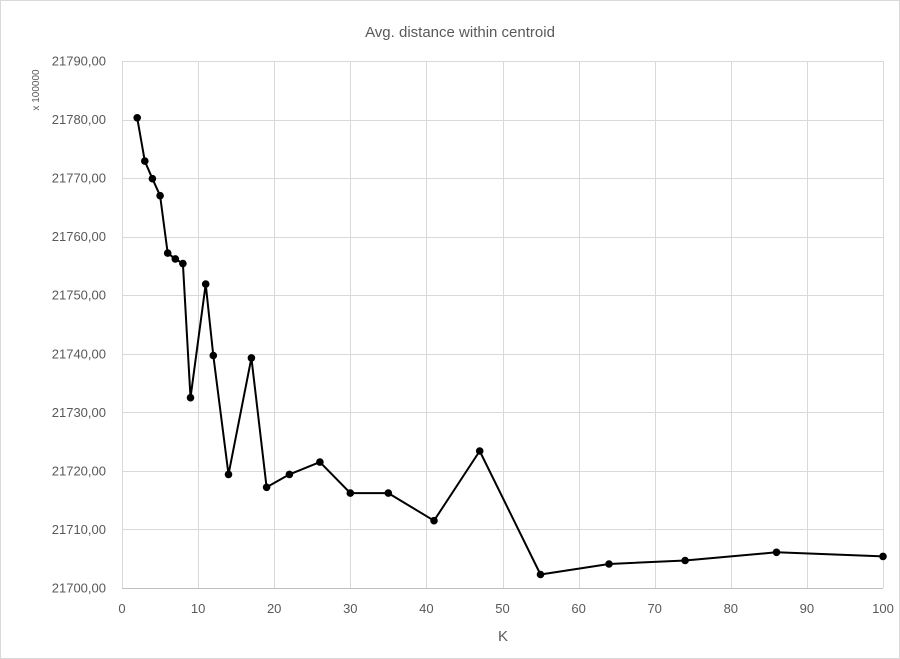 The image size is (900, 659). I want to click on y-tick-label: 21790,00, so click(79, 61).